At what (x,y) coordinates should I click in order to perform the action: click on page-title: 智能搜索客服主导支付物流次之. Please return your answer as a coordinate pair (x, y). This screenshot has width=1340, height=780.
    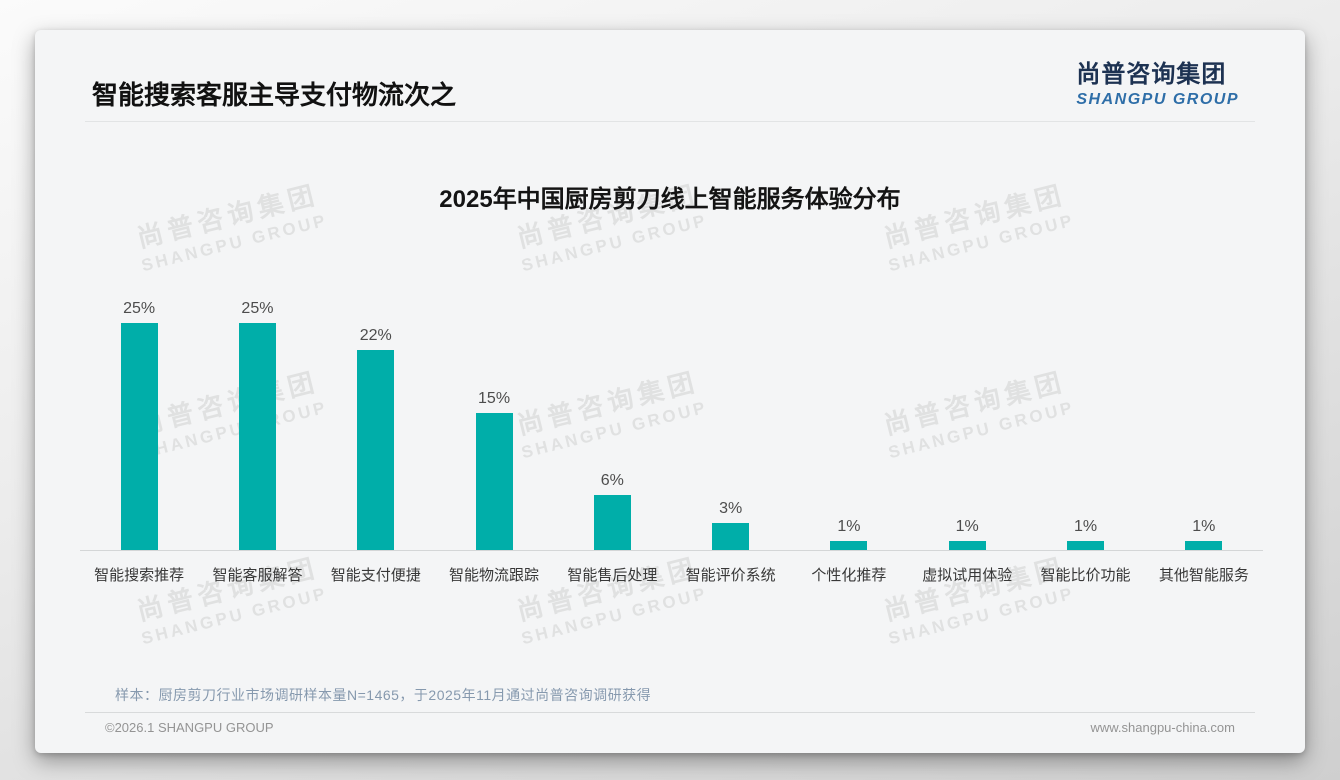
    Looking at the image, I should click on (274, 95).